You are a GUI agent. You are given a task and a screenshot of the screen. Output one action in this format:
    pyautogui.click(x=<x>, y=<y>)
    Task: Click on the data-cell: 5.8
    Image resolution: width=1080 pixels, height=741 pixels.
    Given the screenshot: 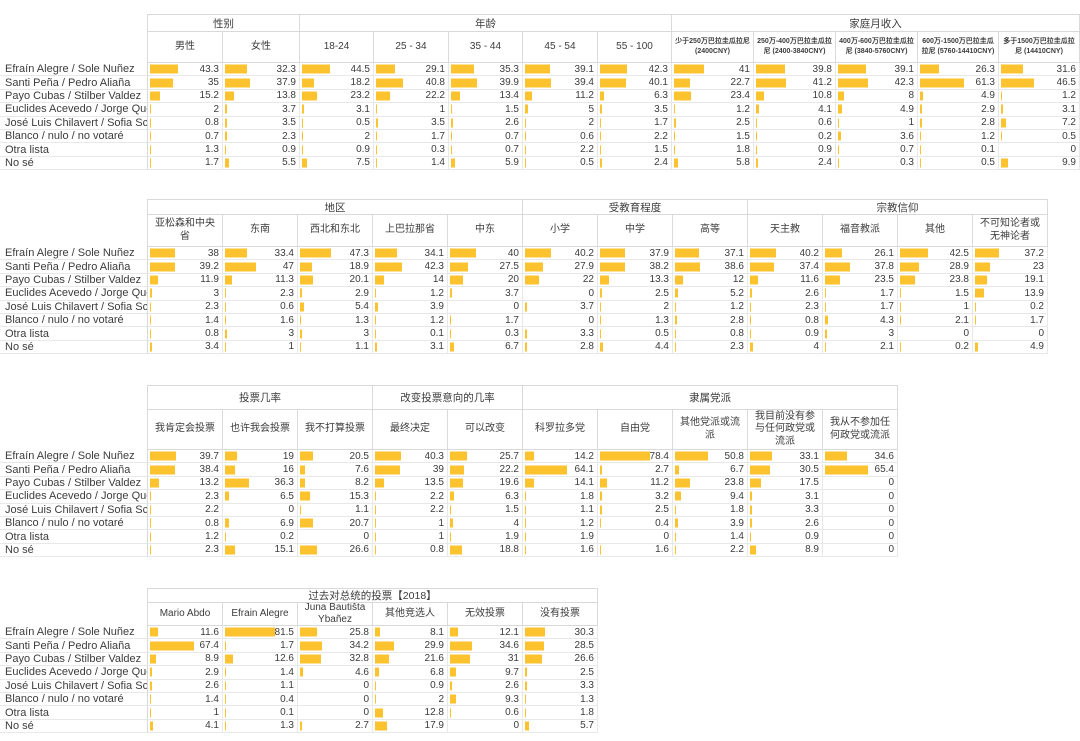 What is the action you would take?
    pyautogui.click(x=713, y=163)
    